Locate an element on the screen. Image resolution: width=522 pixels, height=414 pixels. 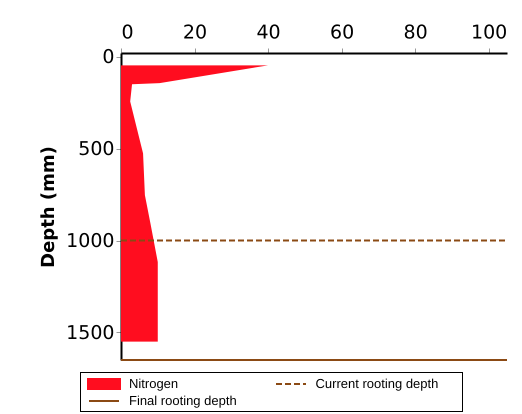
x-tick-label: 60 is located at coordinates (342, 33).